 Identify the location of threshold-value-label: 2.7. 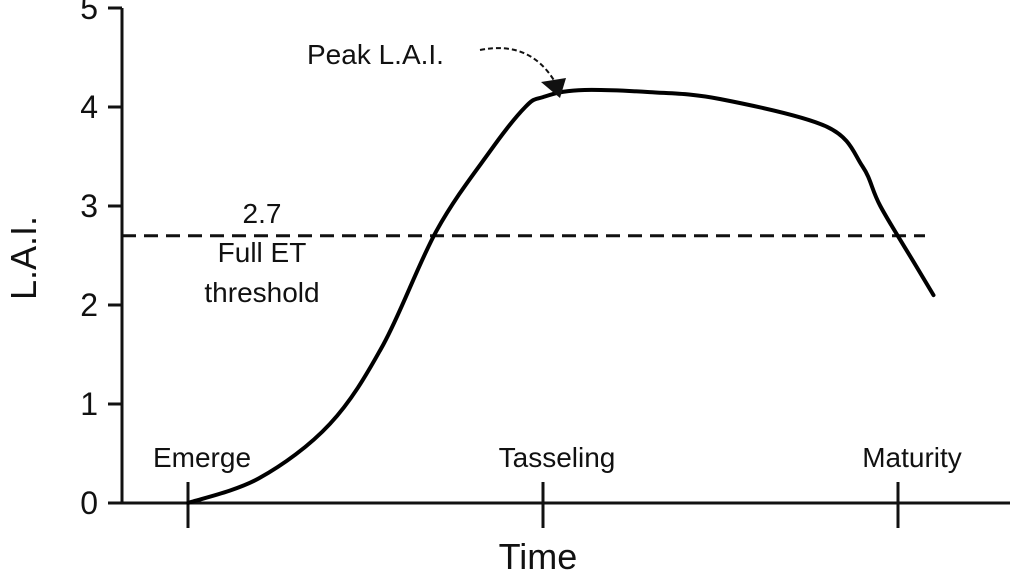
(262, 213).